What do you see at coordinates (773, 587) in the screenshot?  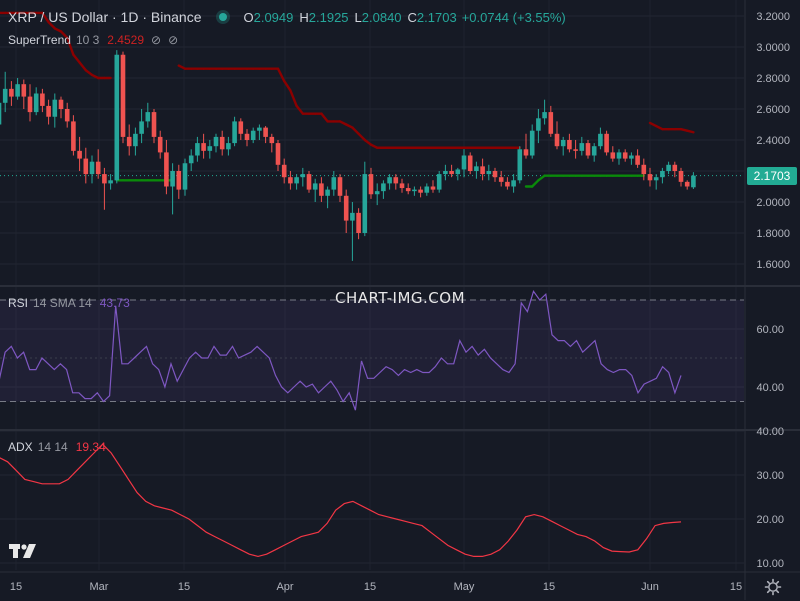 I see `settings-gear-icon` at bounding box center [773, 587].